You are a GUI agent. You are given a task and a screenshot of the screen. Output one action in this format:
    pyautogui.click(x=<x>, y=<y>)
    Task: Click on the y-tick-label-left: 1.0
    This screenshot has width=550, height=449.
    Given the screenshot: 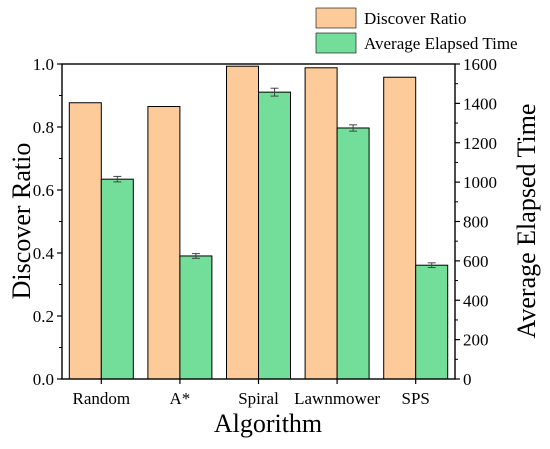 What is the action you would take?
    pyautogui.click(x=43, y=64)
    